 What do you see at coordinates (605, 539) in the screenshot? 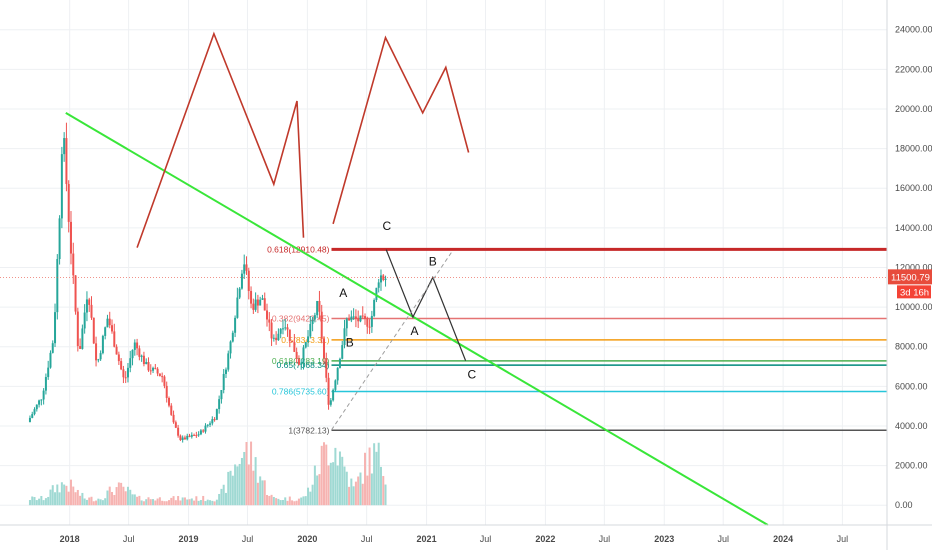
I see `x-tick-label: Jul` at bounding box center [605, 539].